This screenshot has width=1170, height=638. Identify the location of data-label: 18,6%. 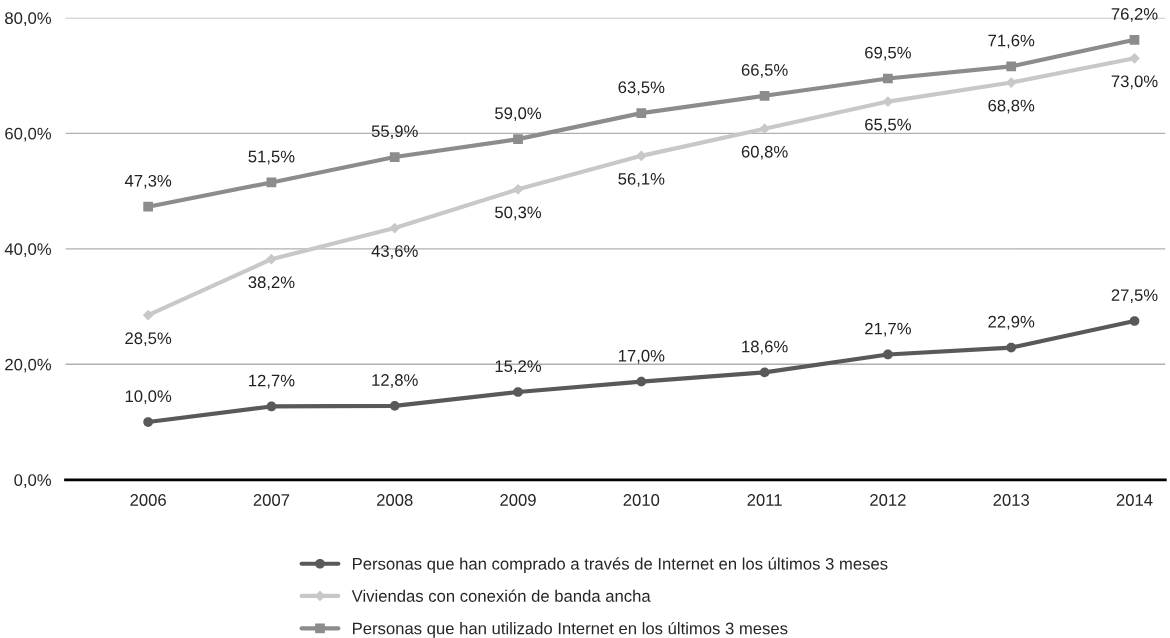
(765, 347).